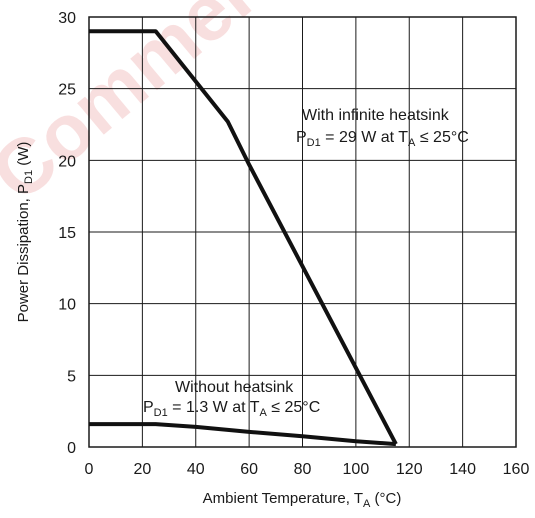 This screenshot has width=535, height=518. What do you see at coordinates (376, 115) in the screenshot?
I see `annotation-infinite-line1: With infinite heatsink` at bounding box center [376, 115].